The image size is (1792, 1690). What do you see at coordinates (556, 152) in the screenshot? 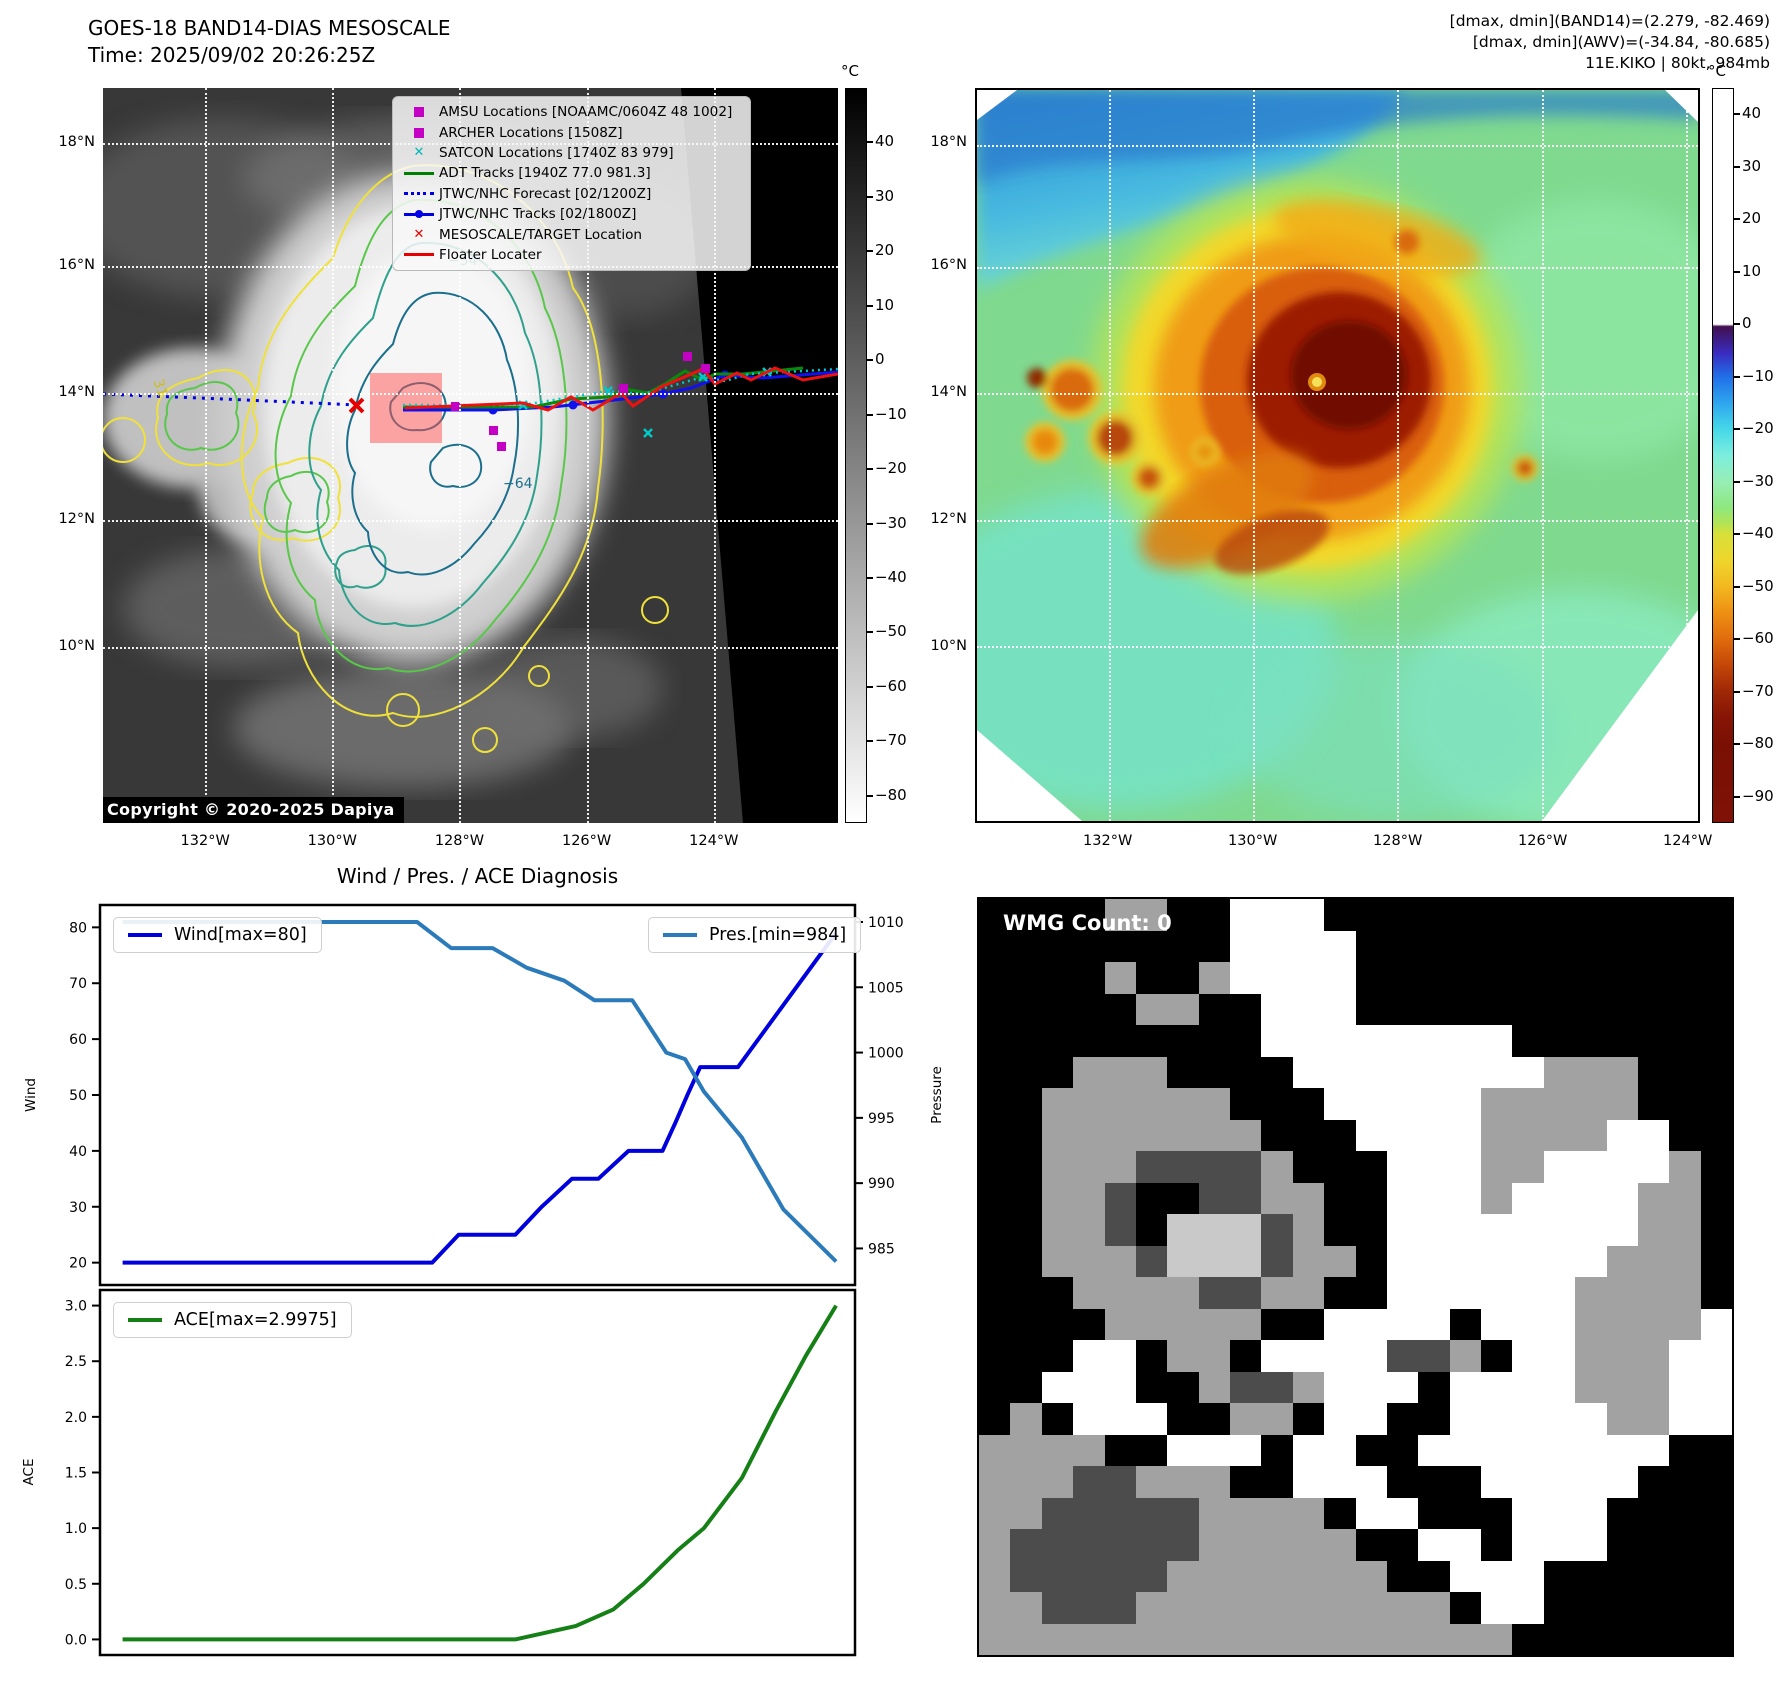
I see `legend-label: SATCON Locations [1740Z 83 979]` at bounding box center [556, 152].